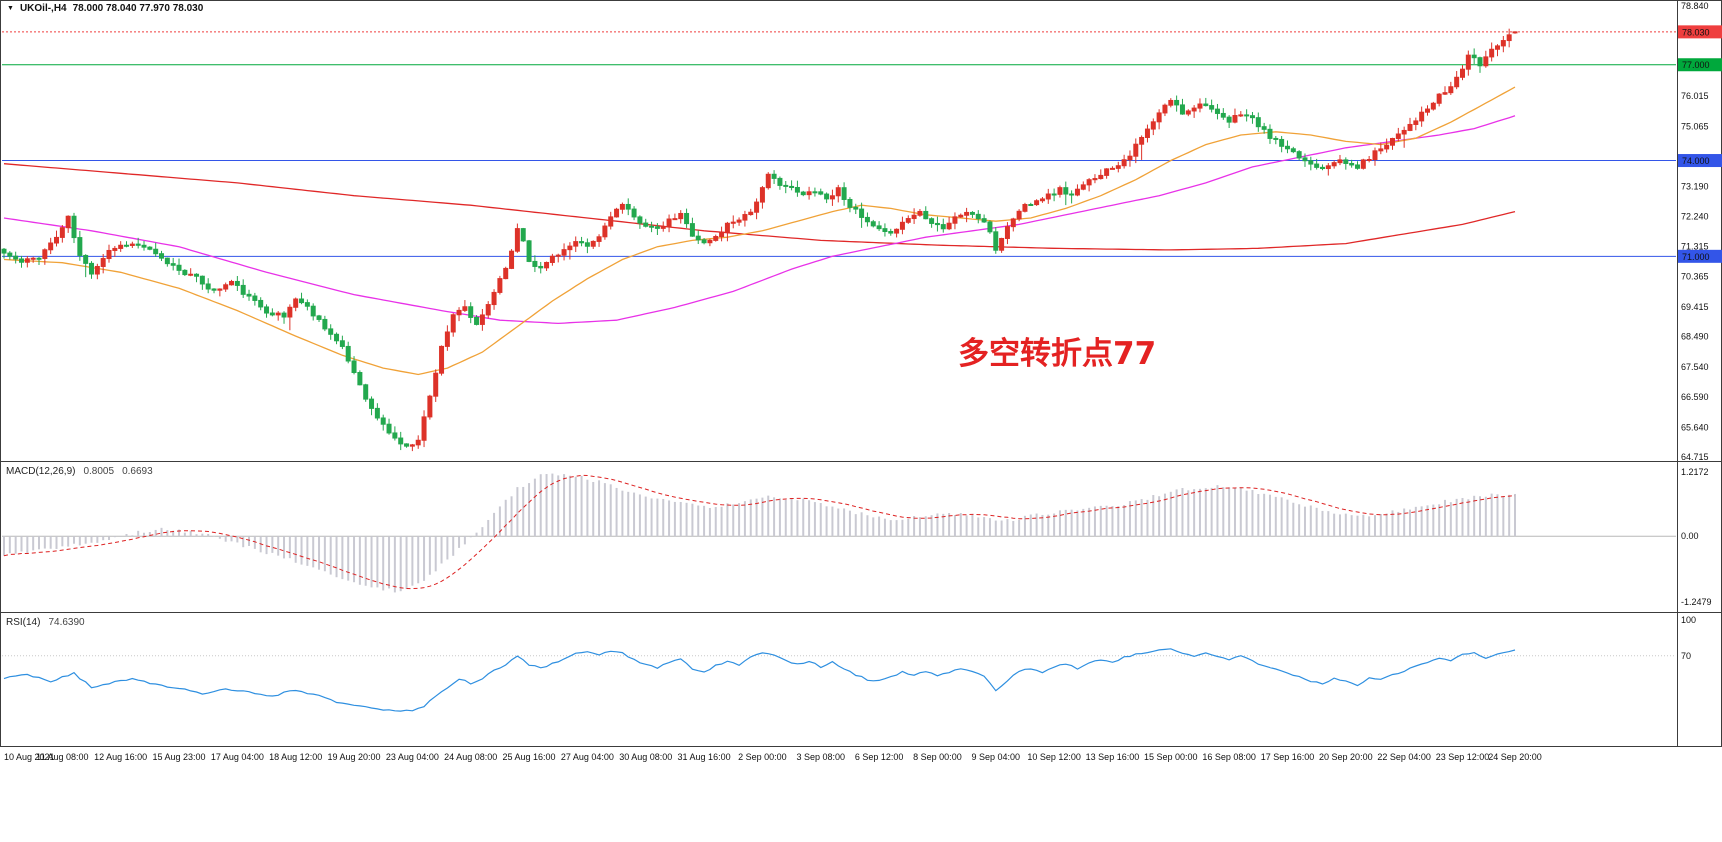 This screenshot has height=842, width=1722. What do you see at coordinates (1695, 277) in the screenshot?
I see `price-tick-label: 70.365` at bounding box center [1695, 277].